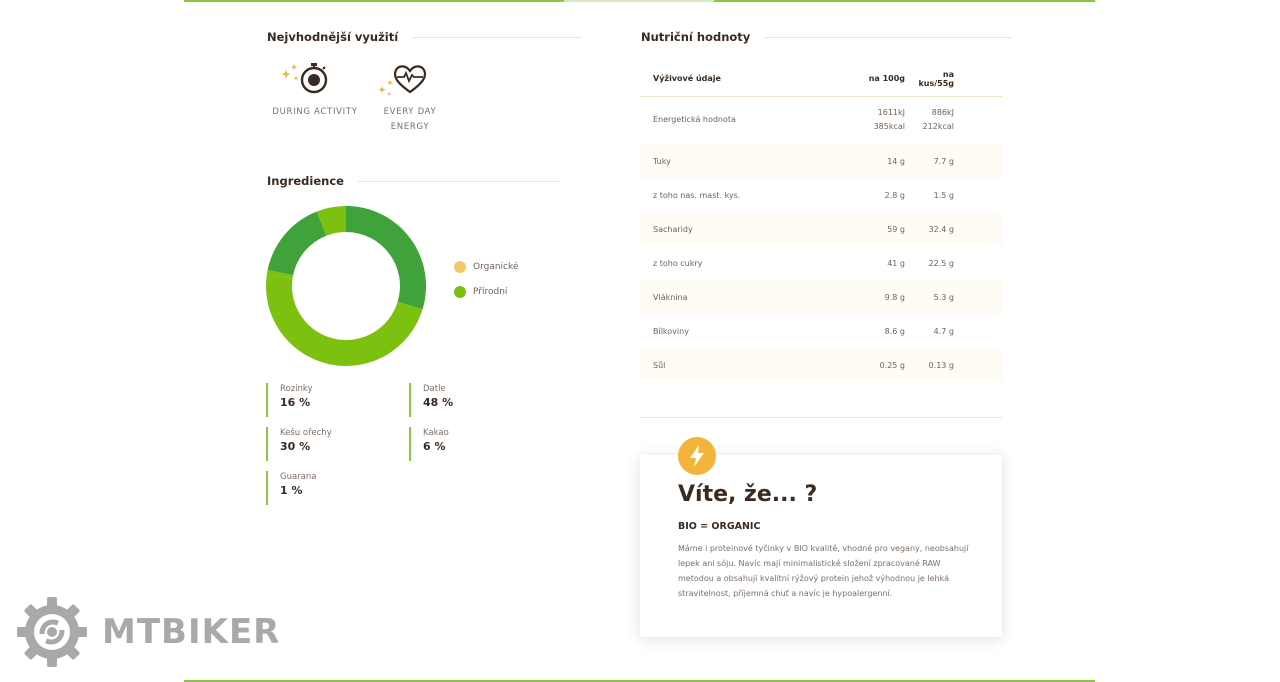  I want to click on donut-slice-kakao, so click(331, 221).